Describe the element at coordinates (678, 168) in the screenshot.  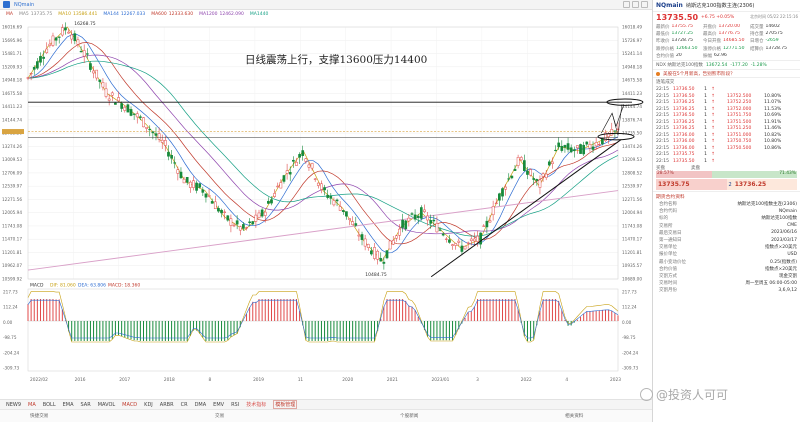
I see `buy-sell-labels: 买盘 卖盘` at that location.